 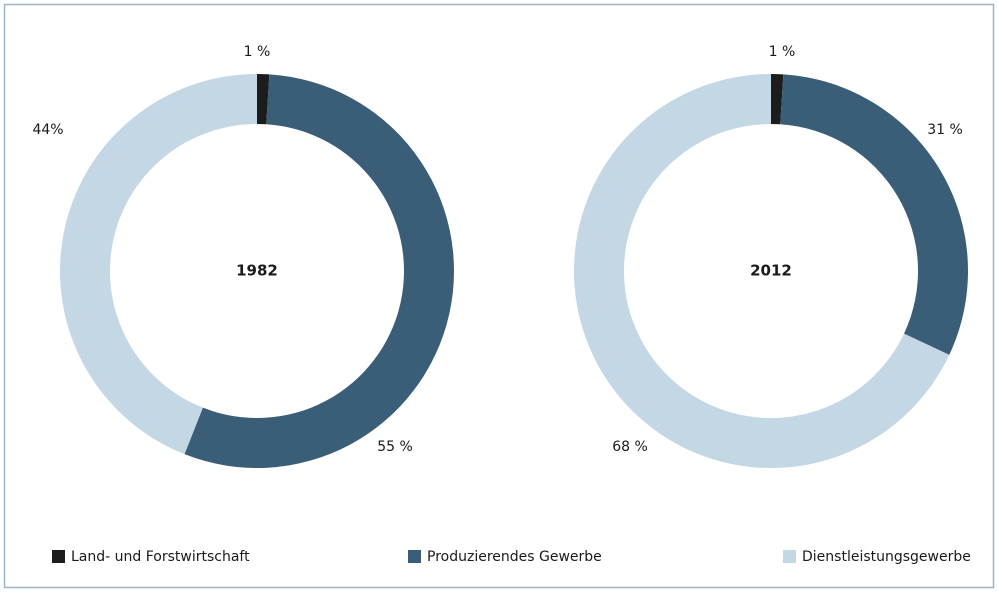 What do you see at coordinates (514, 557) in the screenshot?
I see `legend-label: Produzierendes Gewerbe` at bounding box center [514, 557].